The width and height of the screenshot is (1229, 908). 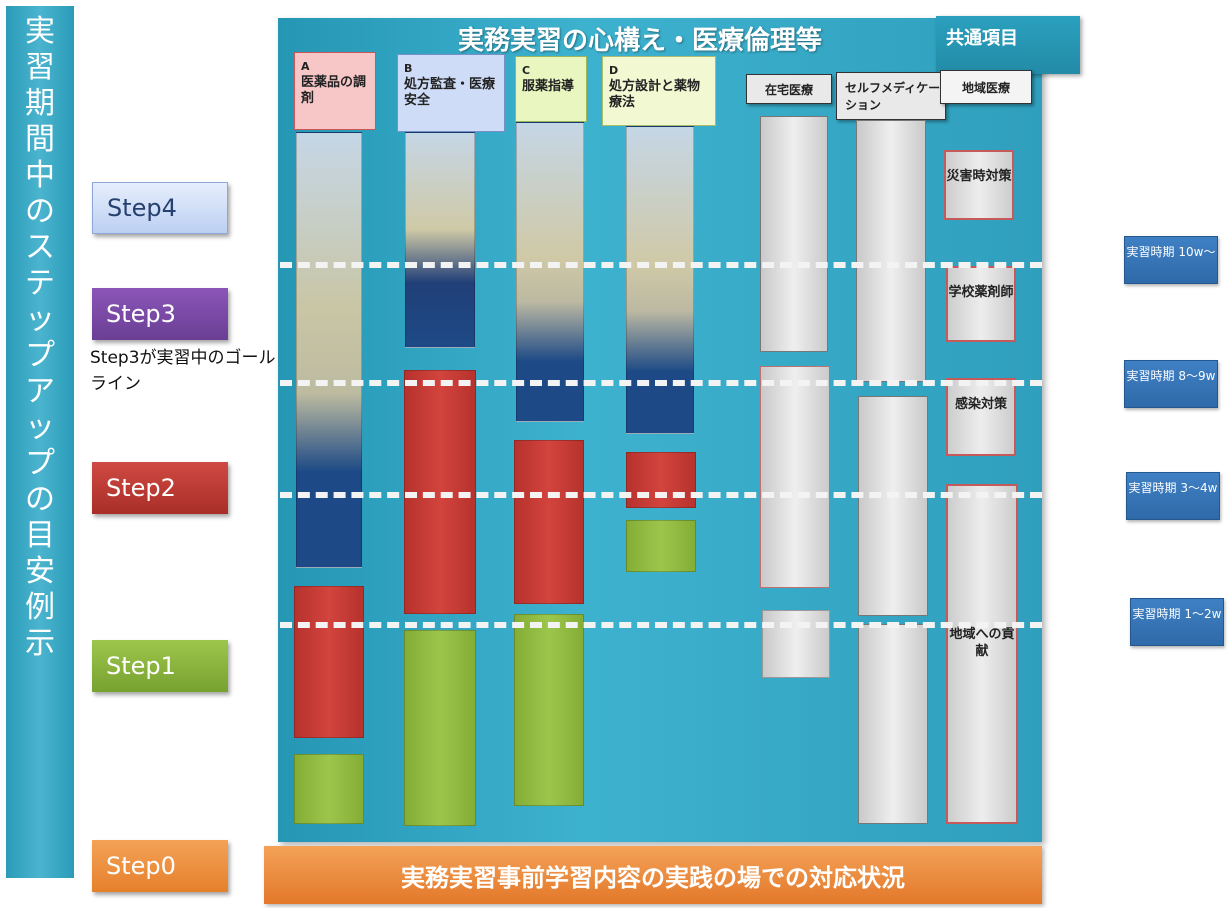 What do you see at coordinates (550, 272) in the screenshot?
I see `bar-c-gradient` at bounding box center [550, 272].